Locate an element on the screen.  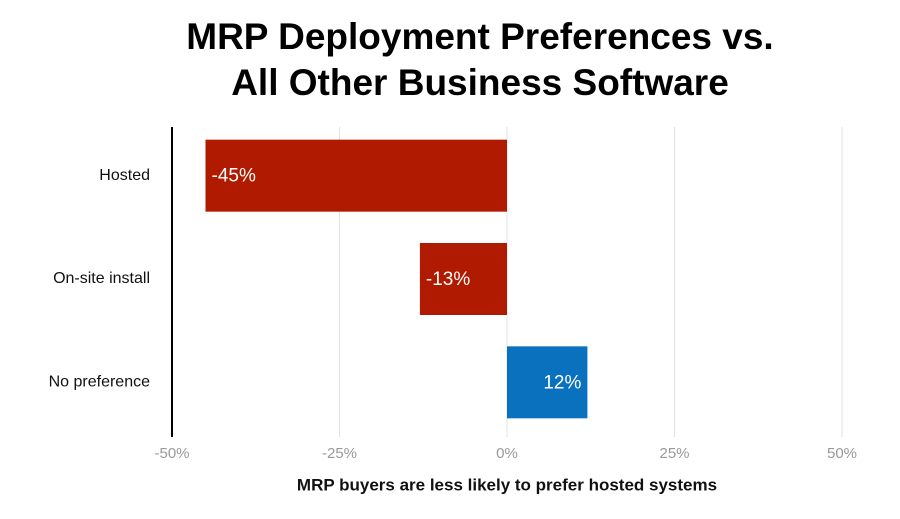
x-tick-label: -50% is located at coordinates (171, 453).